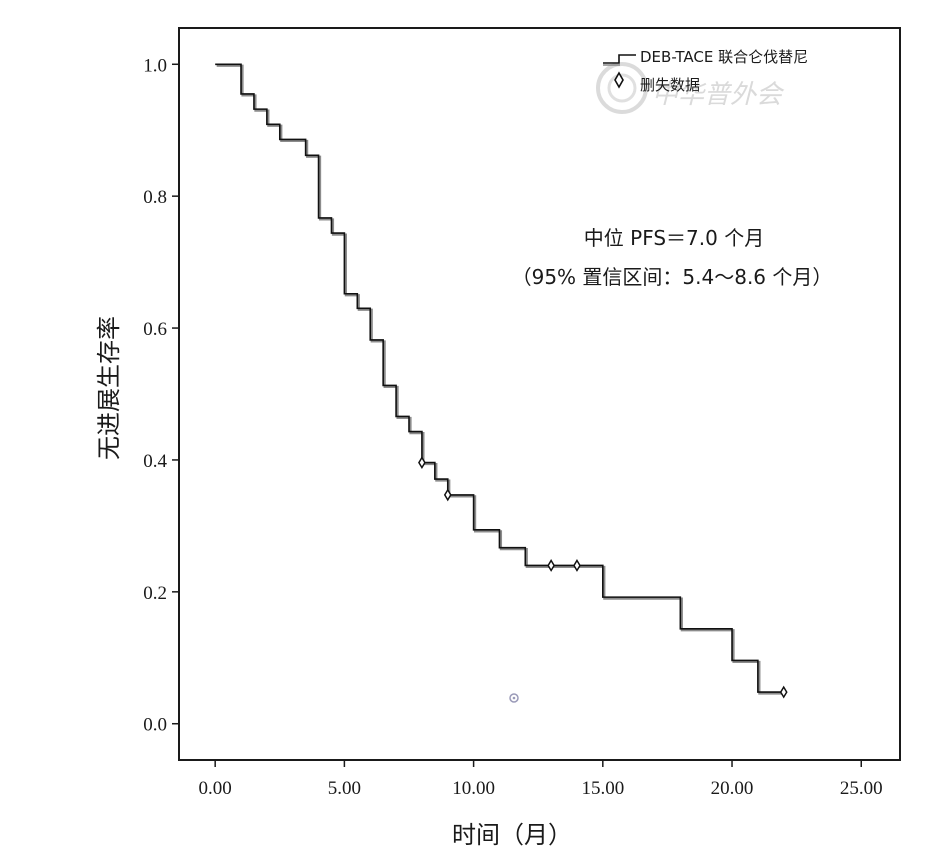  I want to click on y-axis-title: 无进展生存率, so click(109, 388).